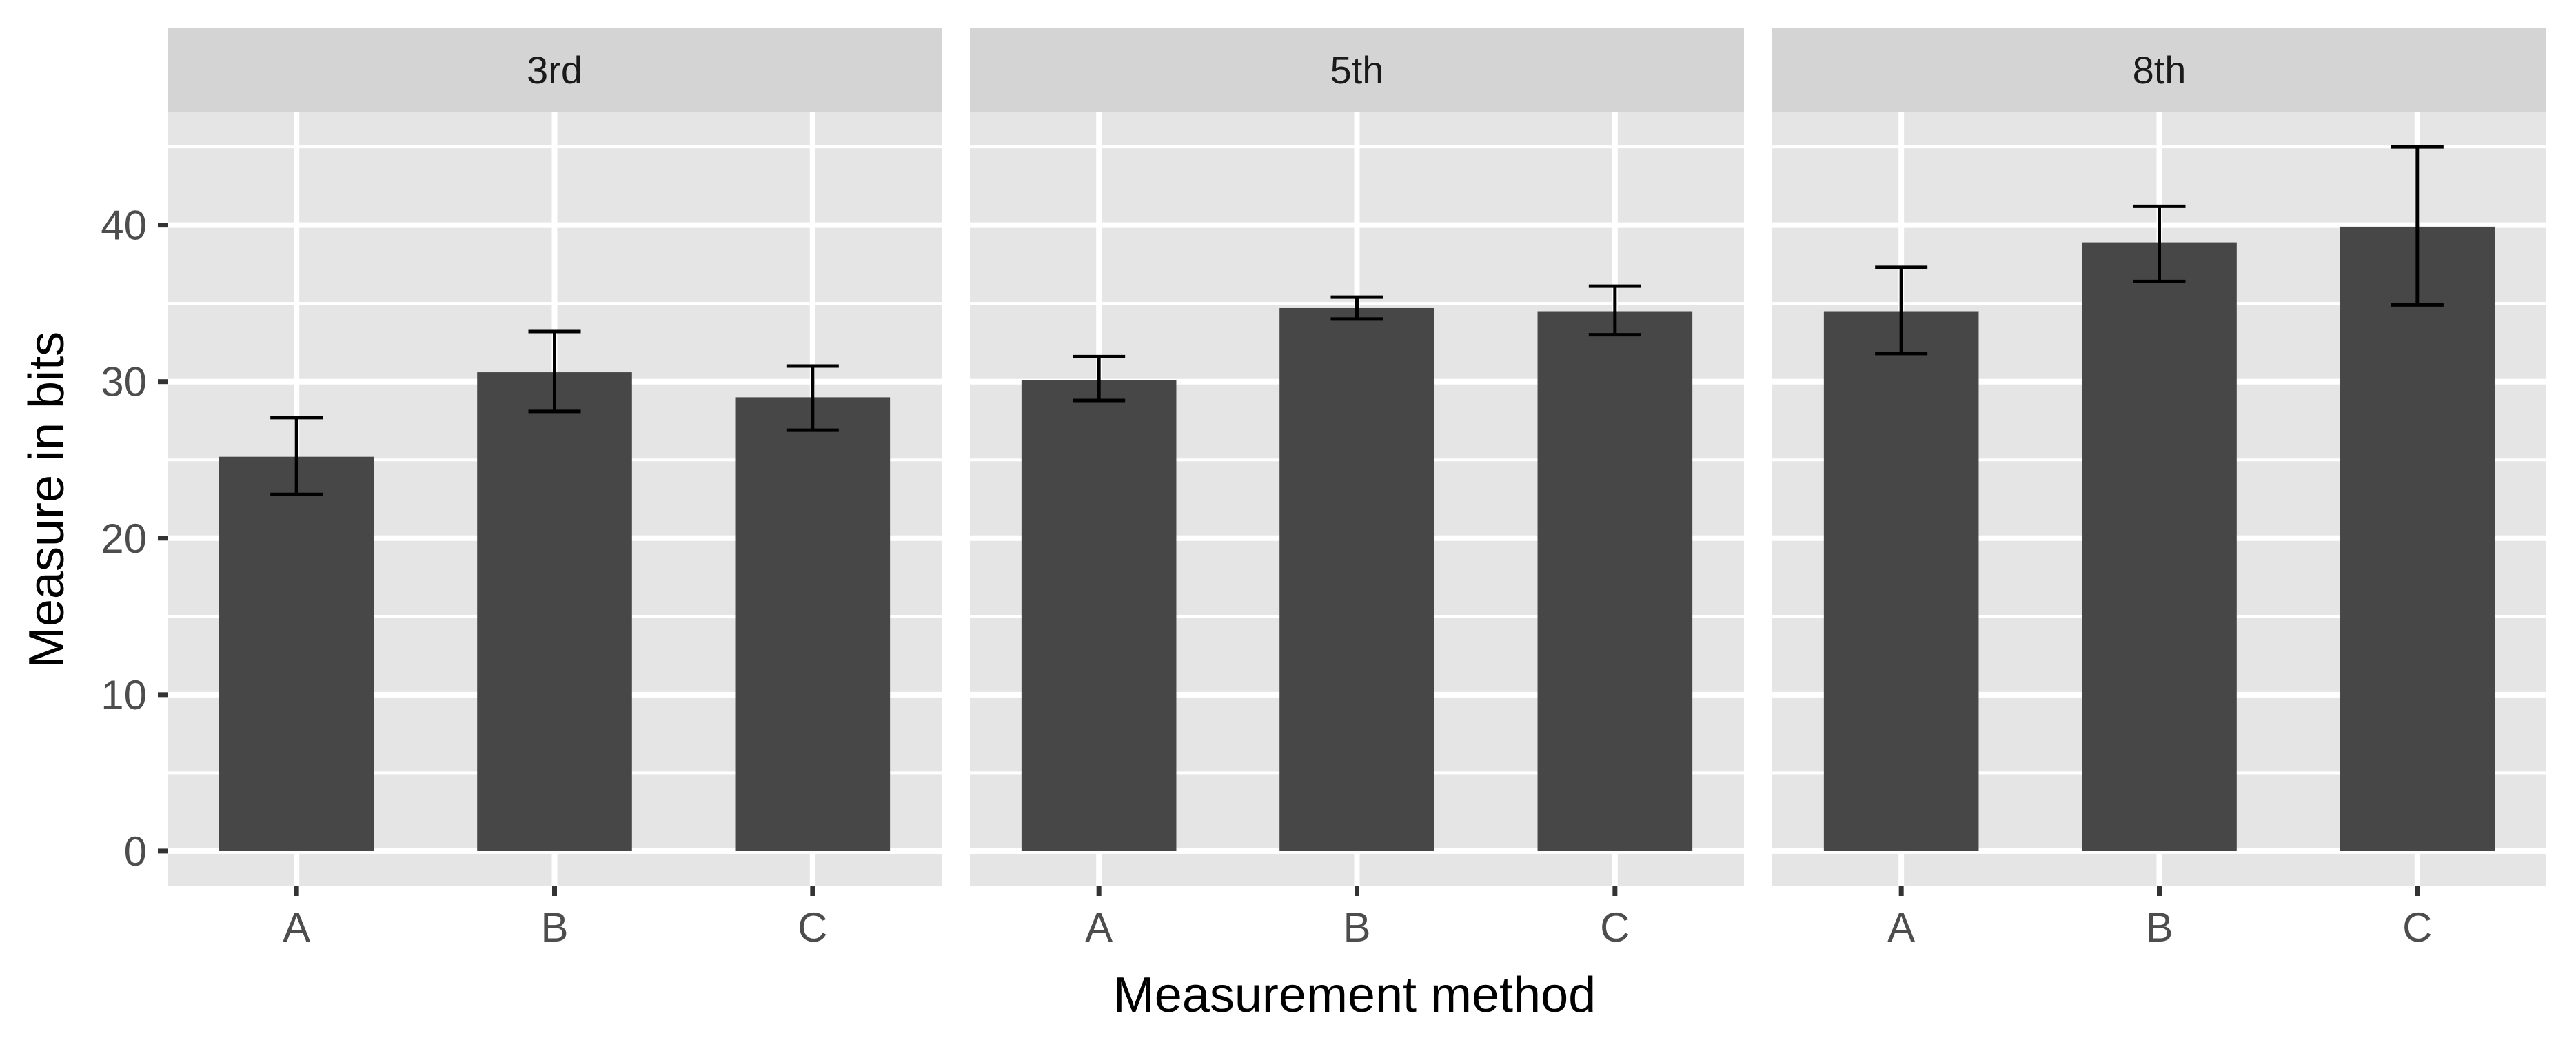  What do you see at coordinates (813, 624) in the screenshot?
I see `bar-3rd-C` at bounding box center [813, 624].